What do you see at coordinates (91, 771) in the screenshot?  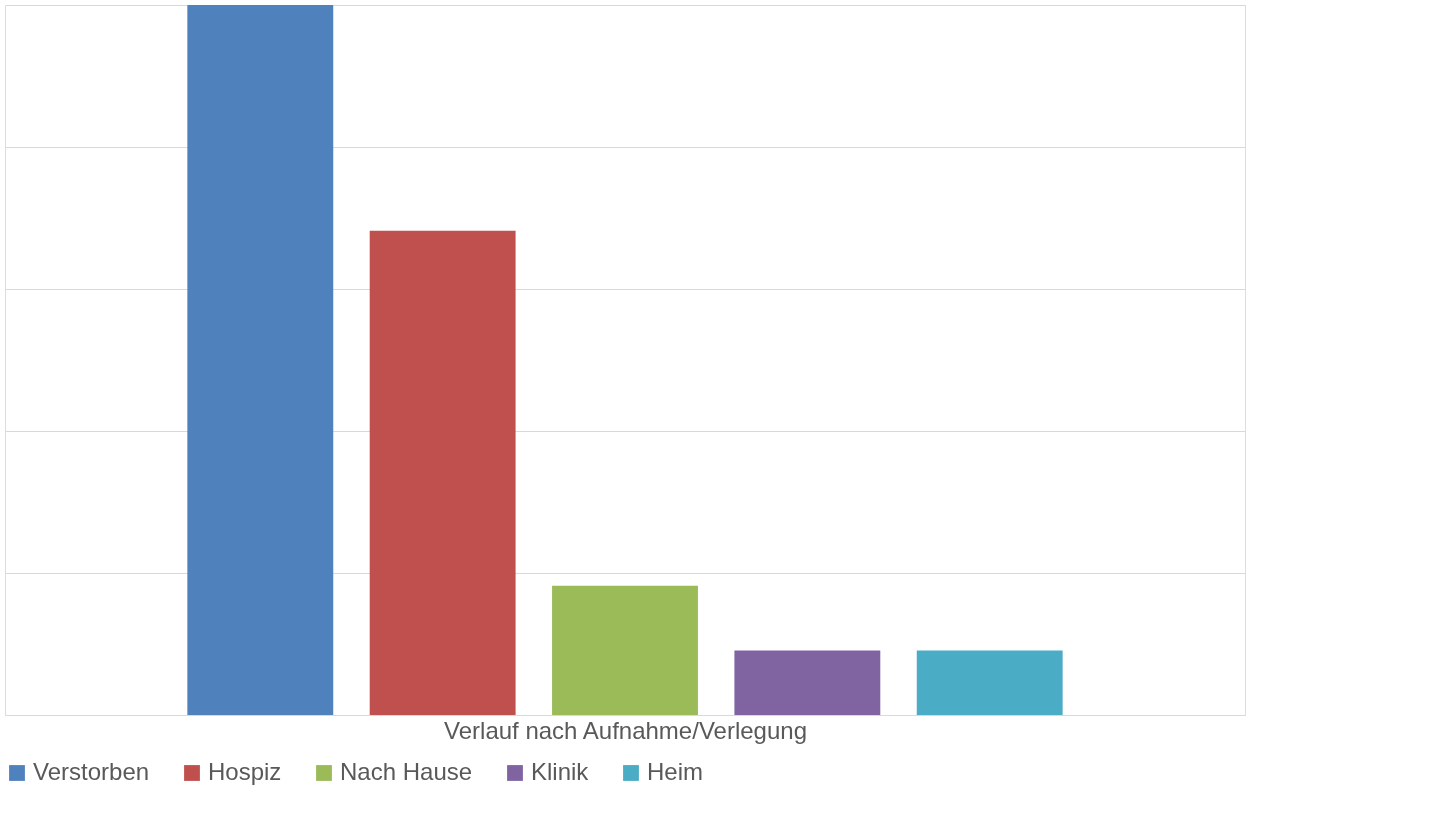 I see `legend-label: Verstorben` at bounding box center [91, 771].